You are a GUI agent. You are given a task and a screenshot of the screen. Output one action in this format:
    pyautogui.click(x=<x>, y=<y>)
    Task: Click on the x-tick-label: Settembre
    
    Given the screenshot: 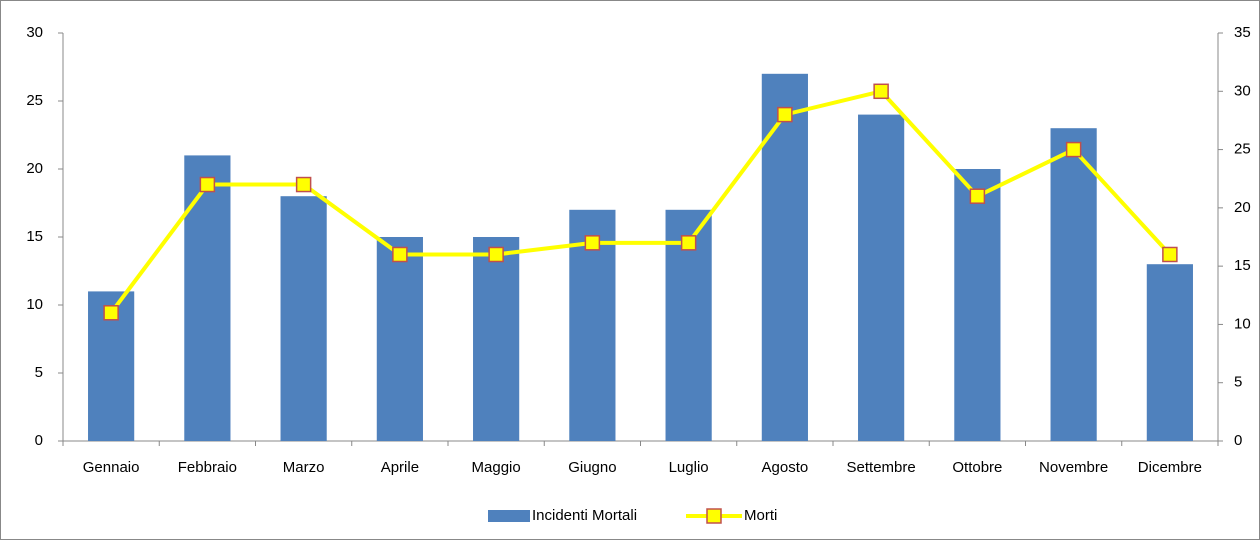 What is the action you would take?
    pyautogui.click(x=881, y=467)
    